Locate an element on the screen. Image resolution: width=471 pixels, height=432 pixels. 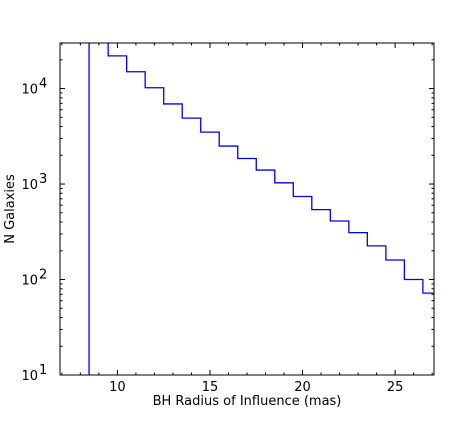
x-axis-label: BH Radius of Influence (mas) is located at coordinates (247, 401).